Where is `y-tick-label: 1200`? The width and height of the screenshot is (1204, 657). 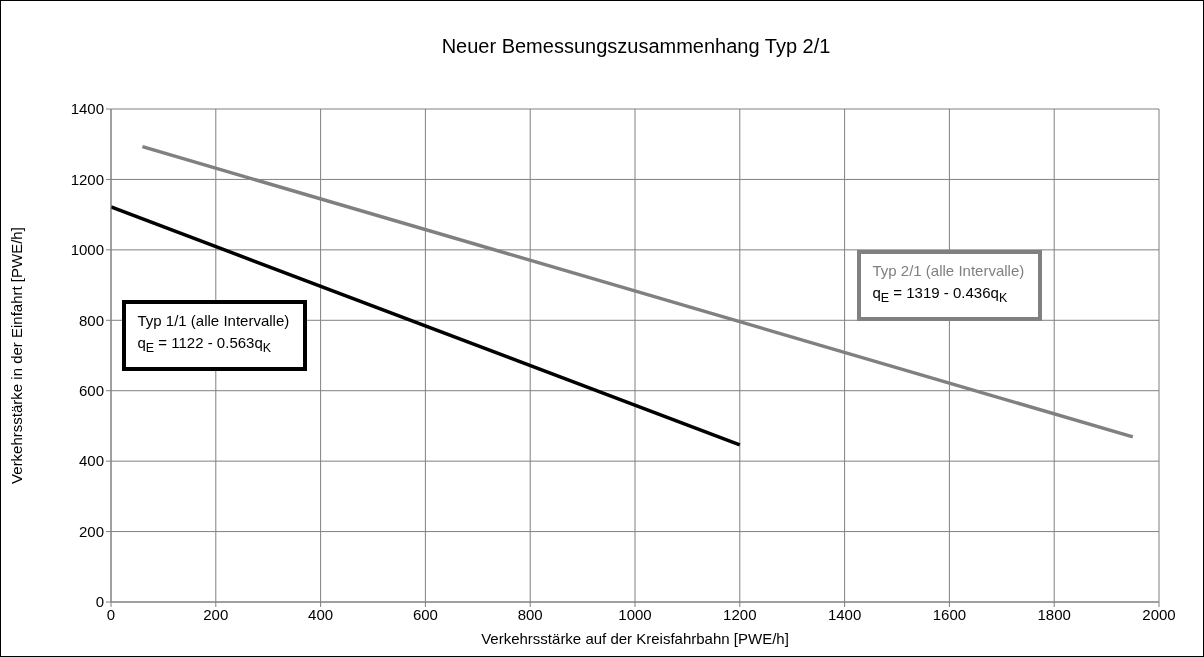 y-tick-label: 1200 is located at coordinates (87, 179).